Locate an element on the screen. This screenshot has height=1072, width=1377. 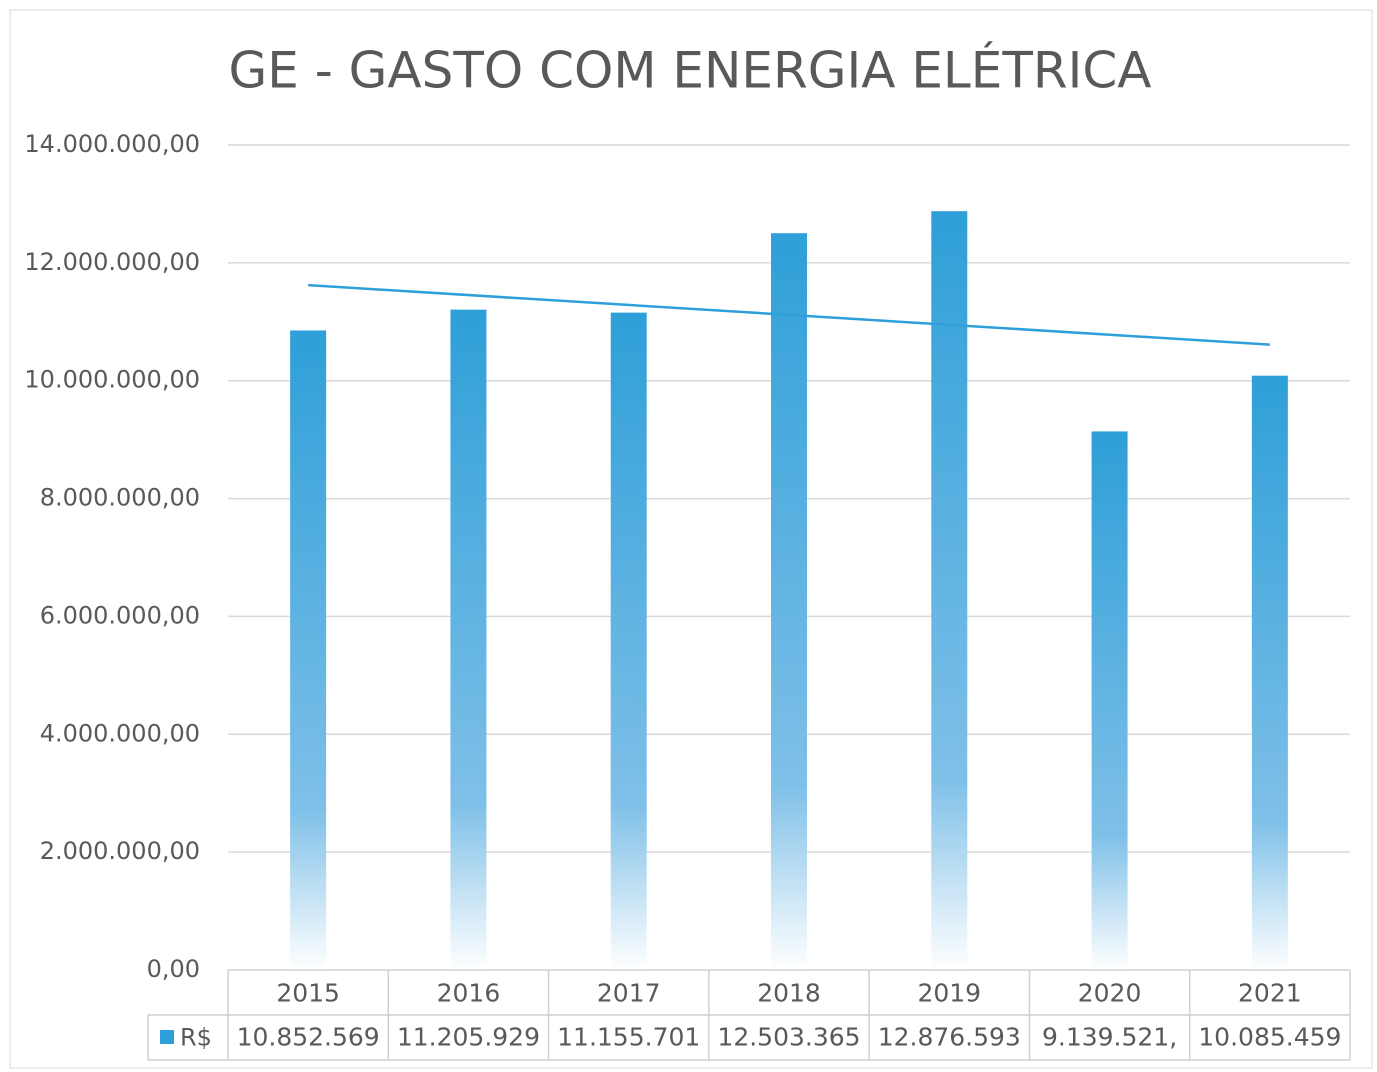
legend-label: R$ is located at coordinates (196, 1038).